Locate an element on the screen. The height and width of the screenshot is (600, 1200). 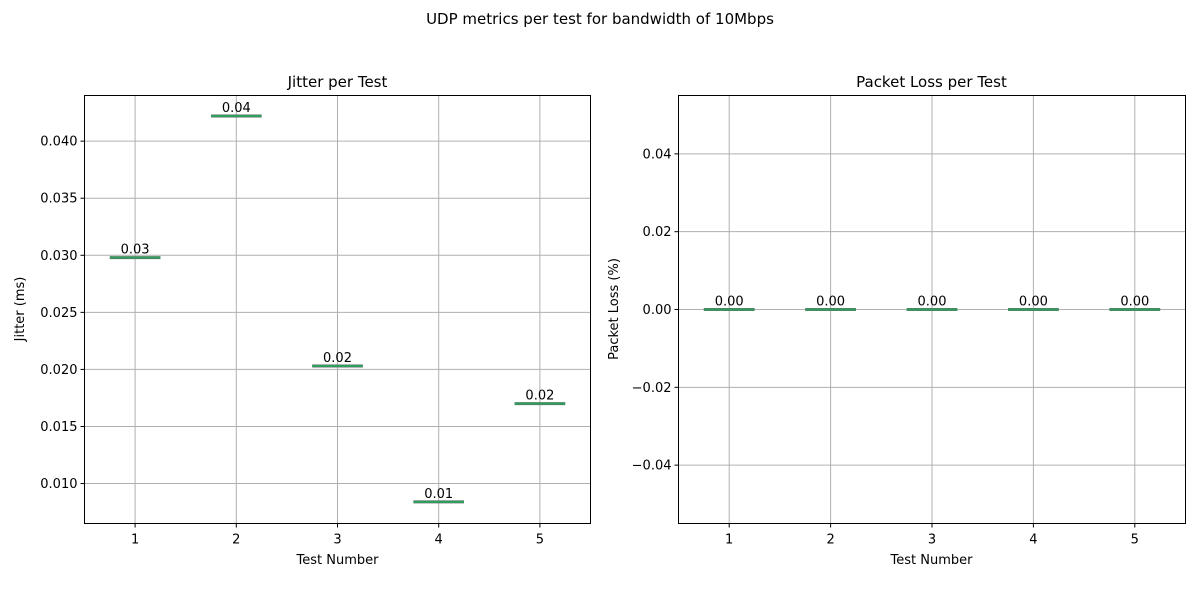
jitter-y-tick-label: 0.025 is located at coordinates (58, 313).